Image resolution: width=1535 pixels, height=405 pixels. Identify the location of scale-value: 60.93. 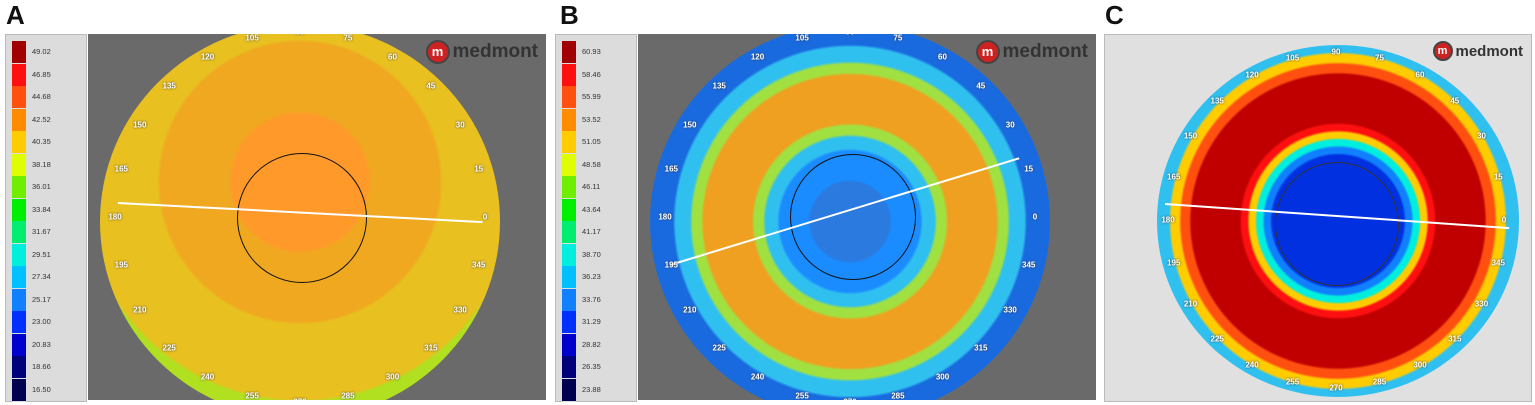
(591, 51).